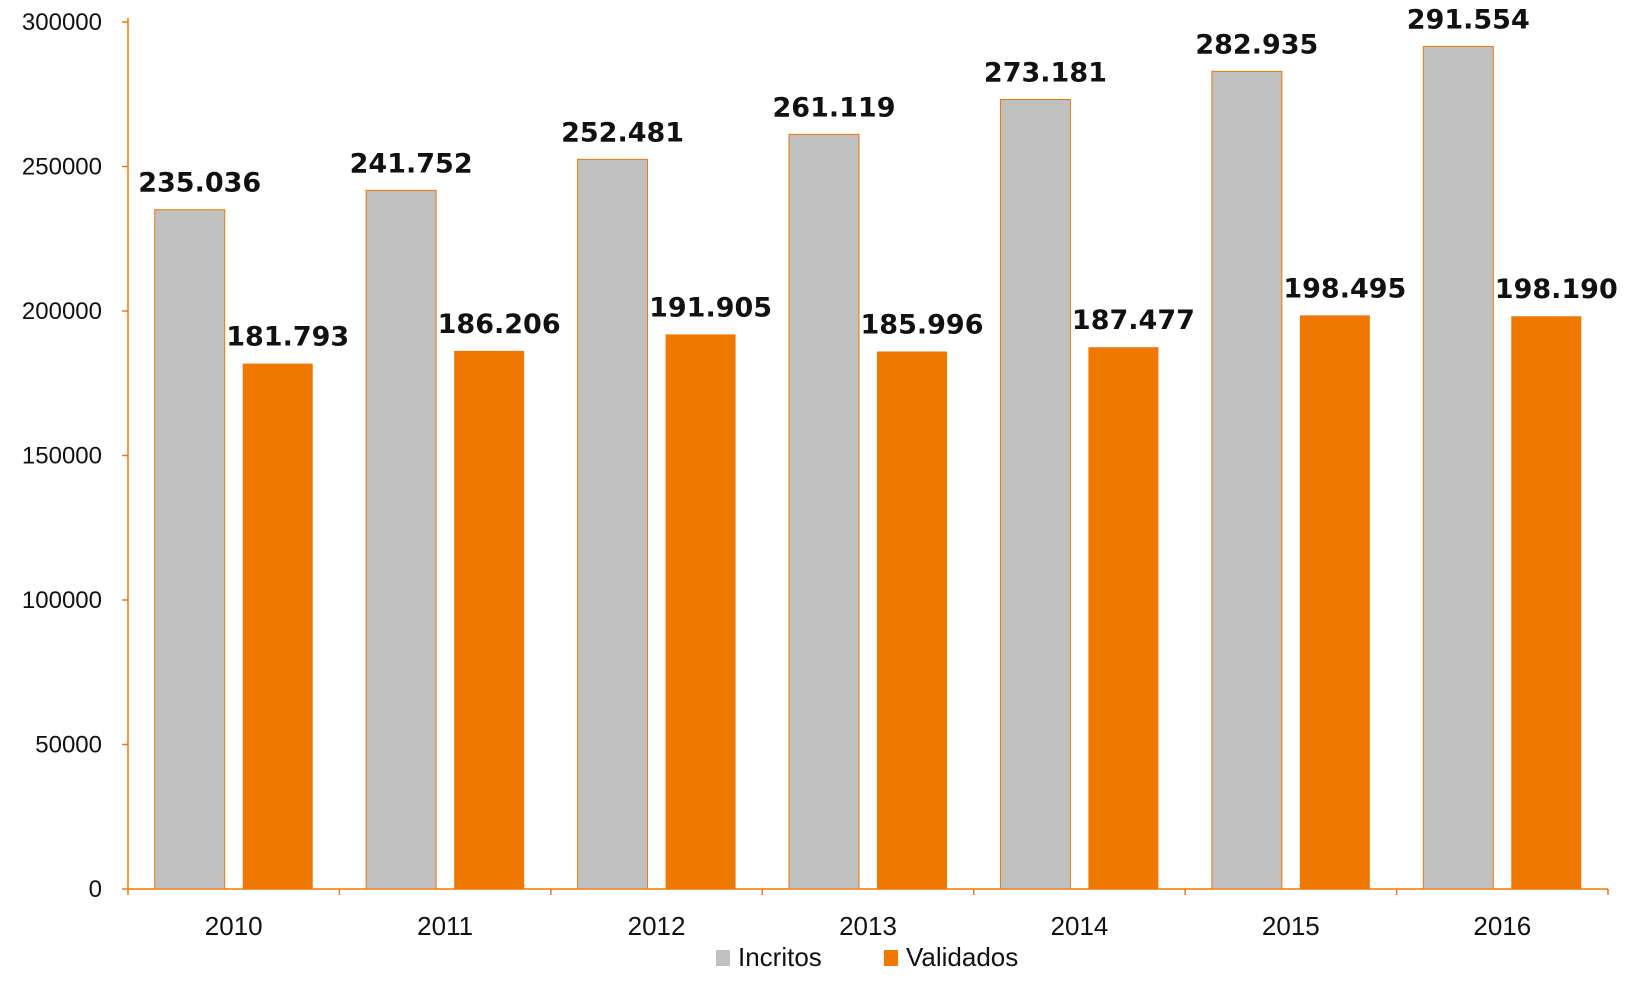 Image resolution: width=1635 pixels, height=981 pixels. Describe the element at coordinates (499, 324) in the screenshot. I see `data-label: 186.206` at that location.